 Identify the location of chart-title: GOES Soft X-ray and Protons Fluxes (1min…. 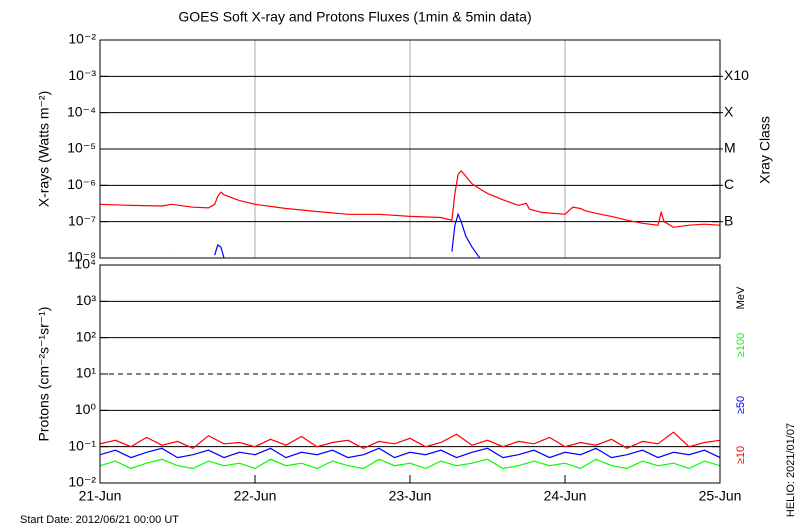
(354, 17).